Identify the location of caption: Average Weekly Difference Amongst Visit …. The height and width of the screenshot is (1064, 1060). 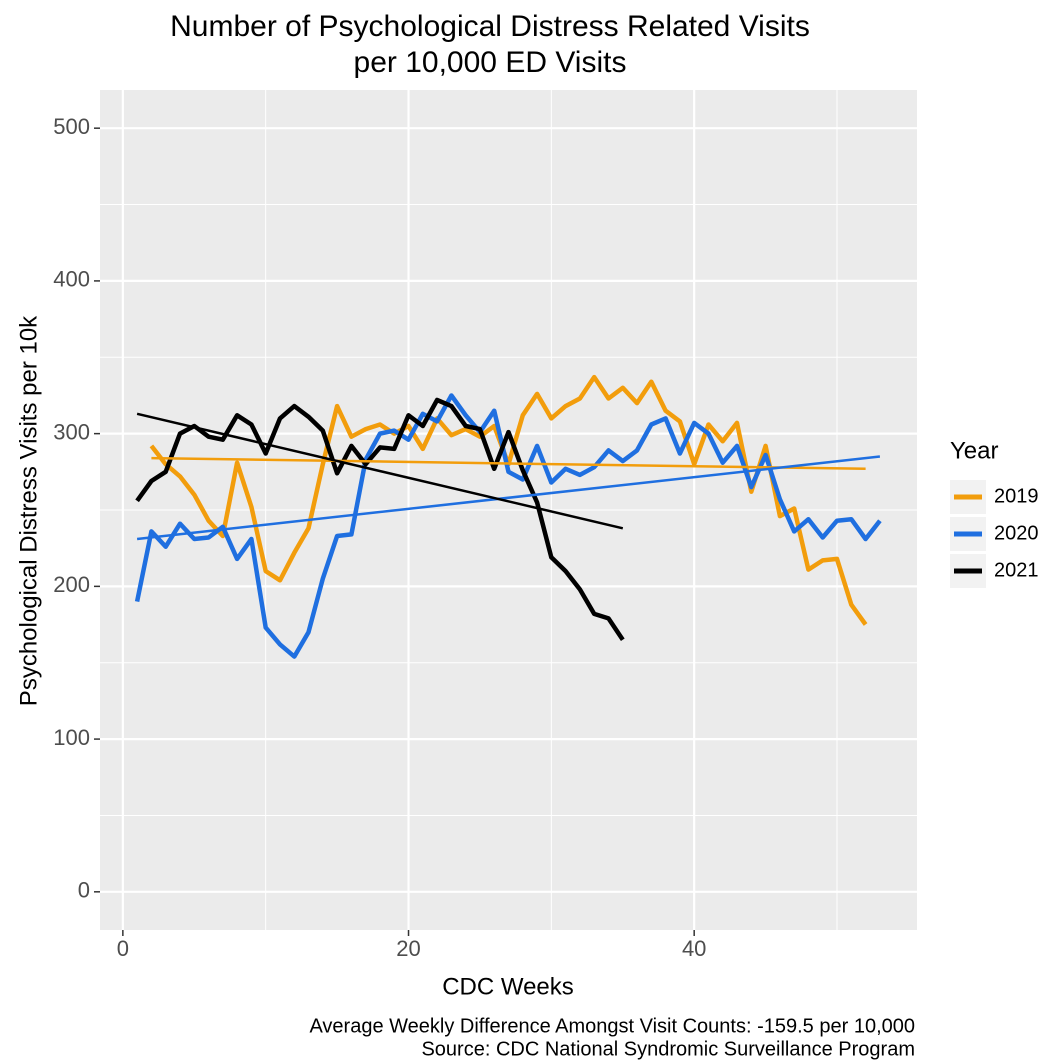
(612, 1026).